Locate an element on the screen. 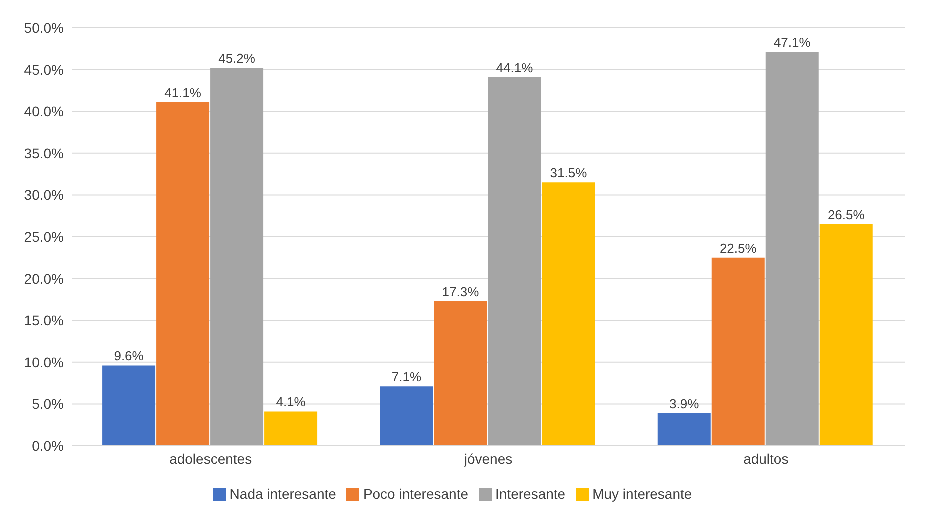 Image resolution: width=925 pixels, height=514 pixels. legend-label: Poco interesante is located at coordinates (416, 494).